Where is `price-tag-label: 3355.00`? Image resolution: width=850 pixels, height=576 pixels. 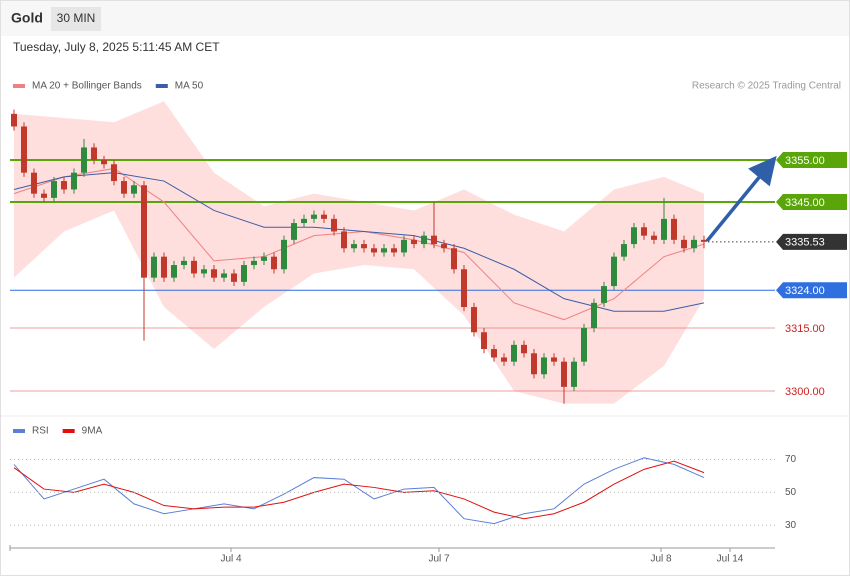
price-tag-label: 3355.00 is located at coordinates (805, 161).